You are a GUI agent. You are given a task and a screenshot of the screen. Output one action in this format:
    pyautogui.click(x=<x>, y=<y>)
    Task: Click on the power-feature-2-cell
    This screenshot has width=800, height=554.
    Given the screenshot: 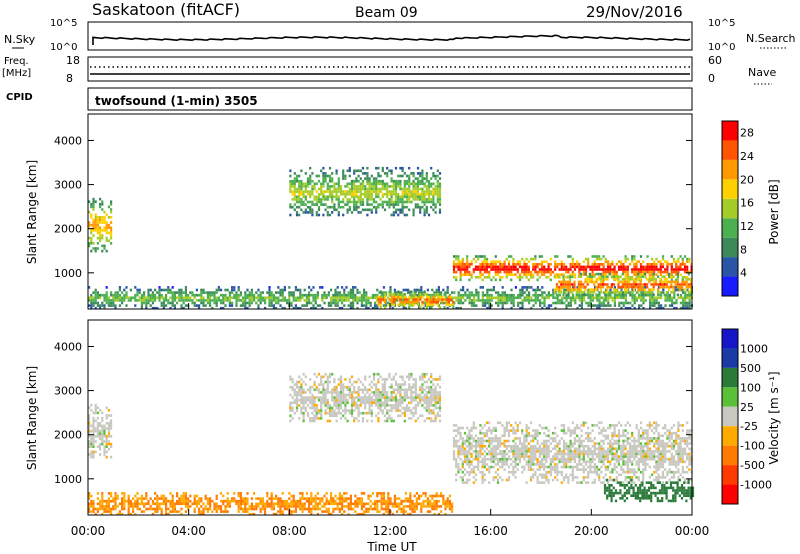 What is the action you would take?
    pyautogui.click(x=391, y=297)
    